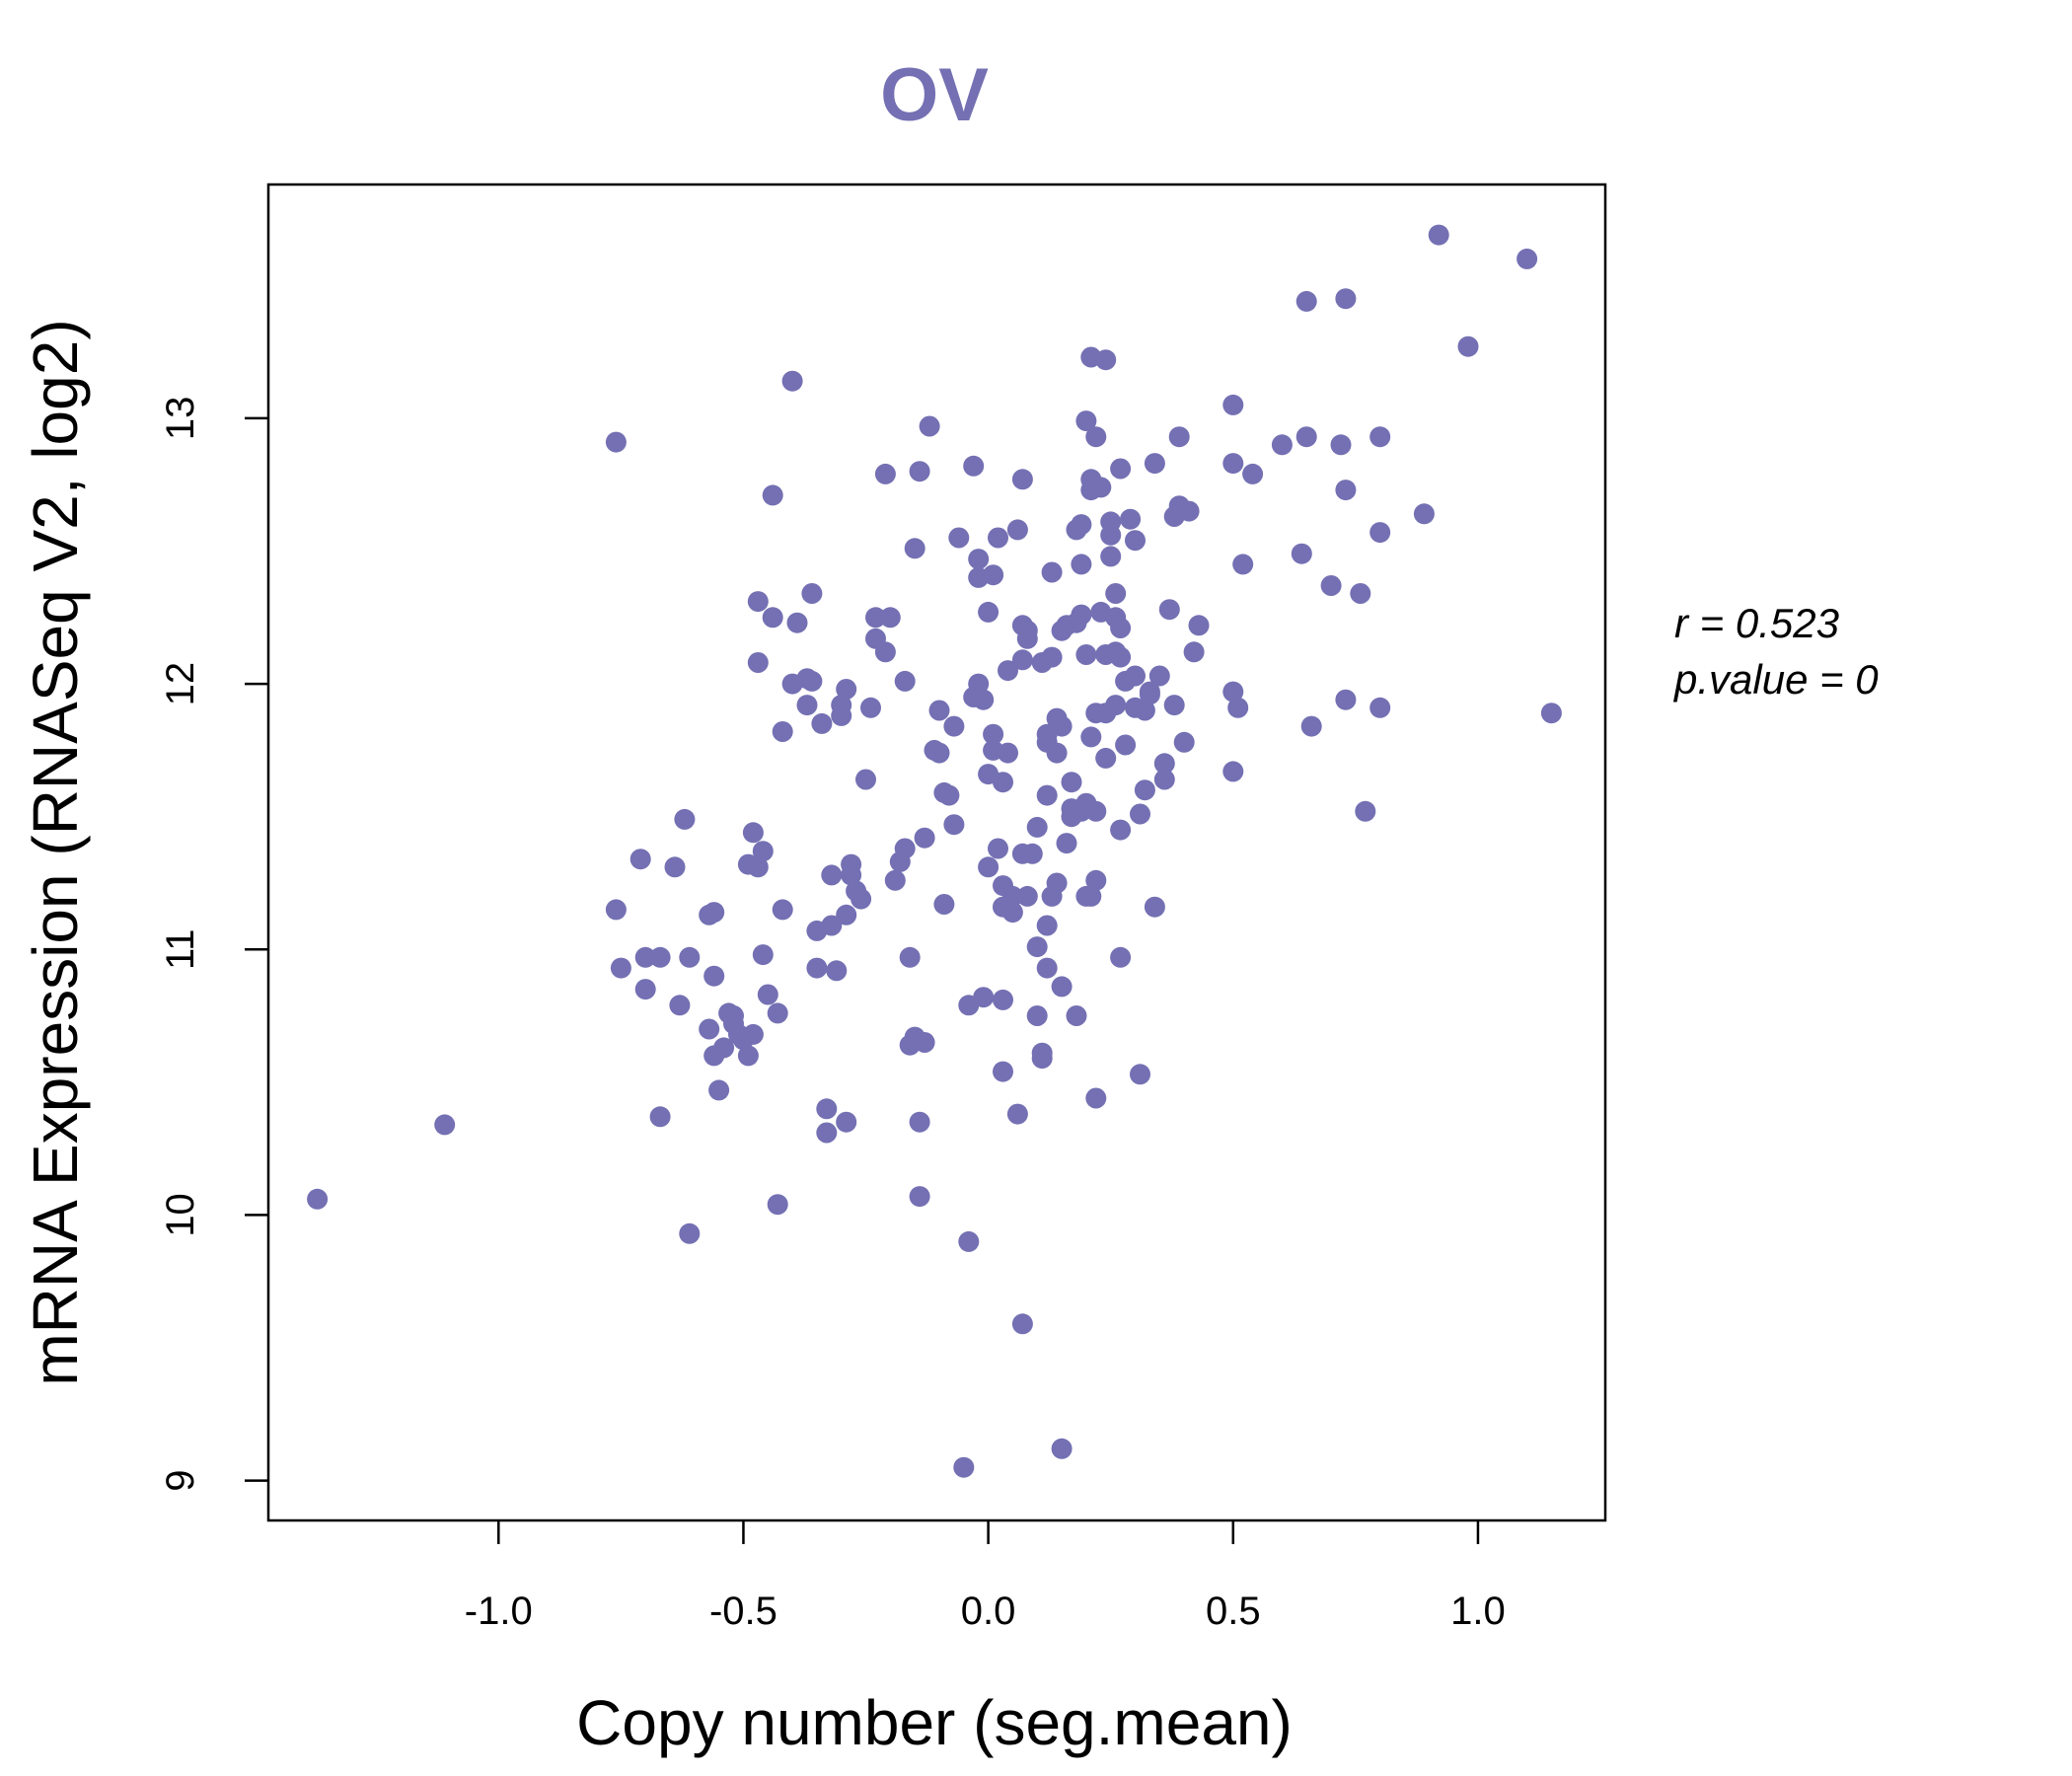 This screenshot has width=2072, height=1776. What do you see at coordinates (180, 949) in the screenshot?
I see `y-tick-label: 11` at bounding box center [180, 949].